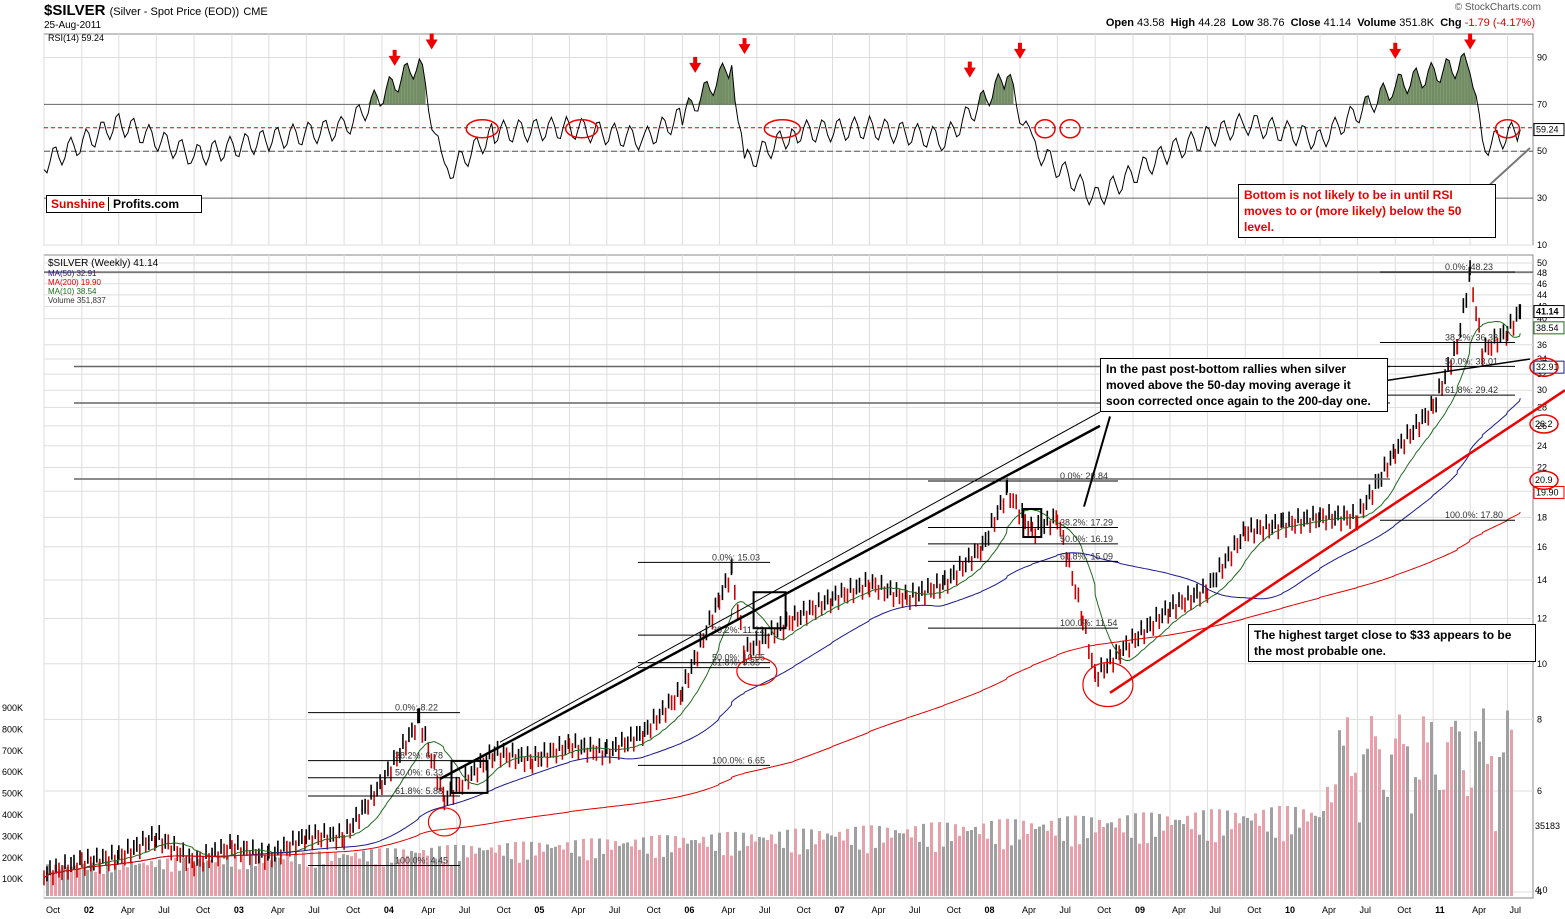 This screenshot has height=919, width=1565. I want to click on rsi-tick-label: 50, so click(1542, 151).